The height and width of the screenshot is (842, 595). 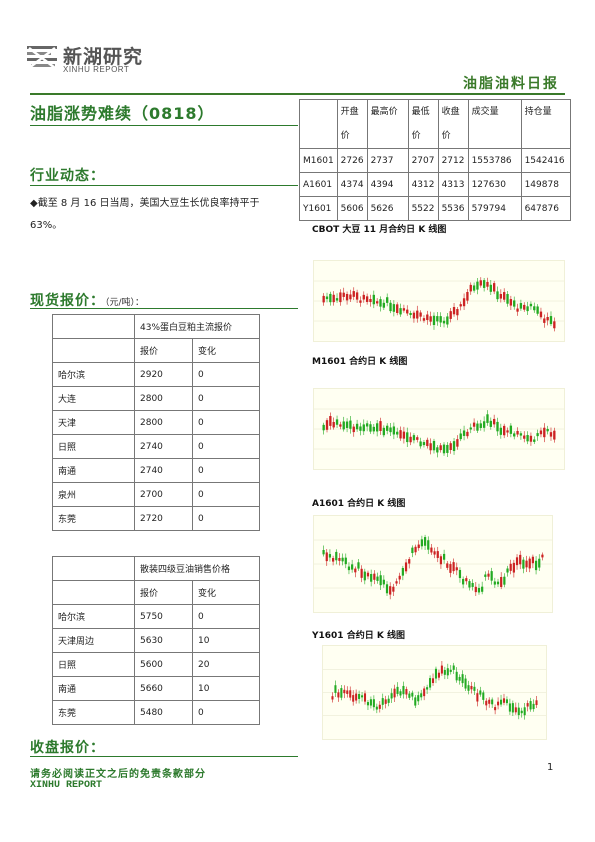 What do you see at coordinates (494, 160) in the screenshot?
I see `futures-cell: 1553786` at bounding box center [494, 160].